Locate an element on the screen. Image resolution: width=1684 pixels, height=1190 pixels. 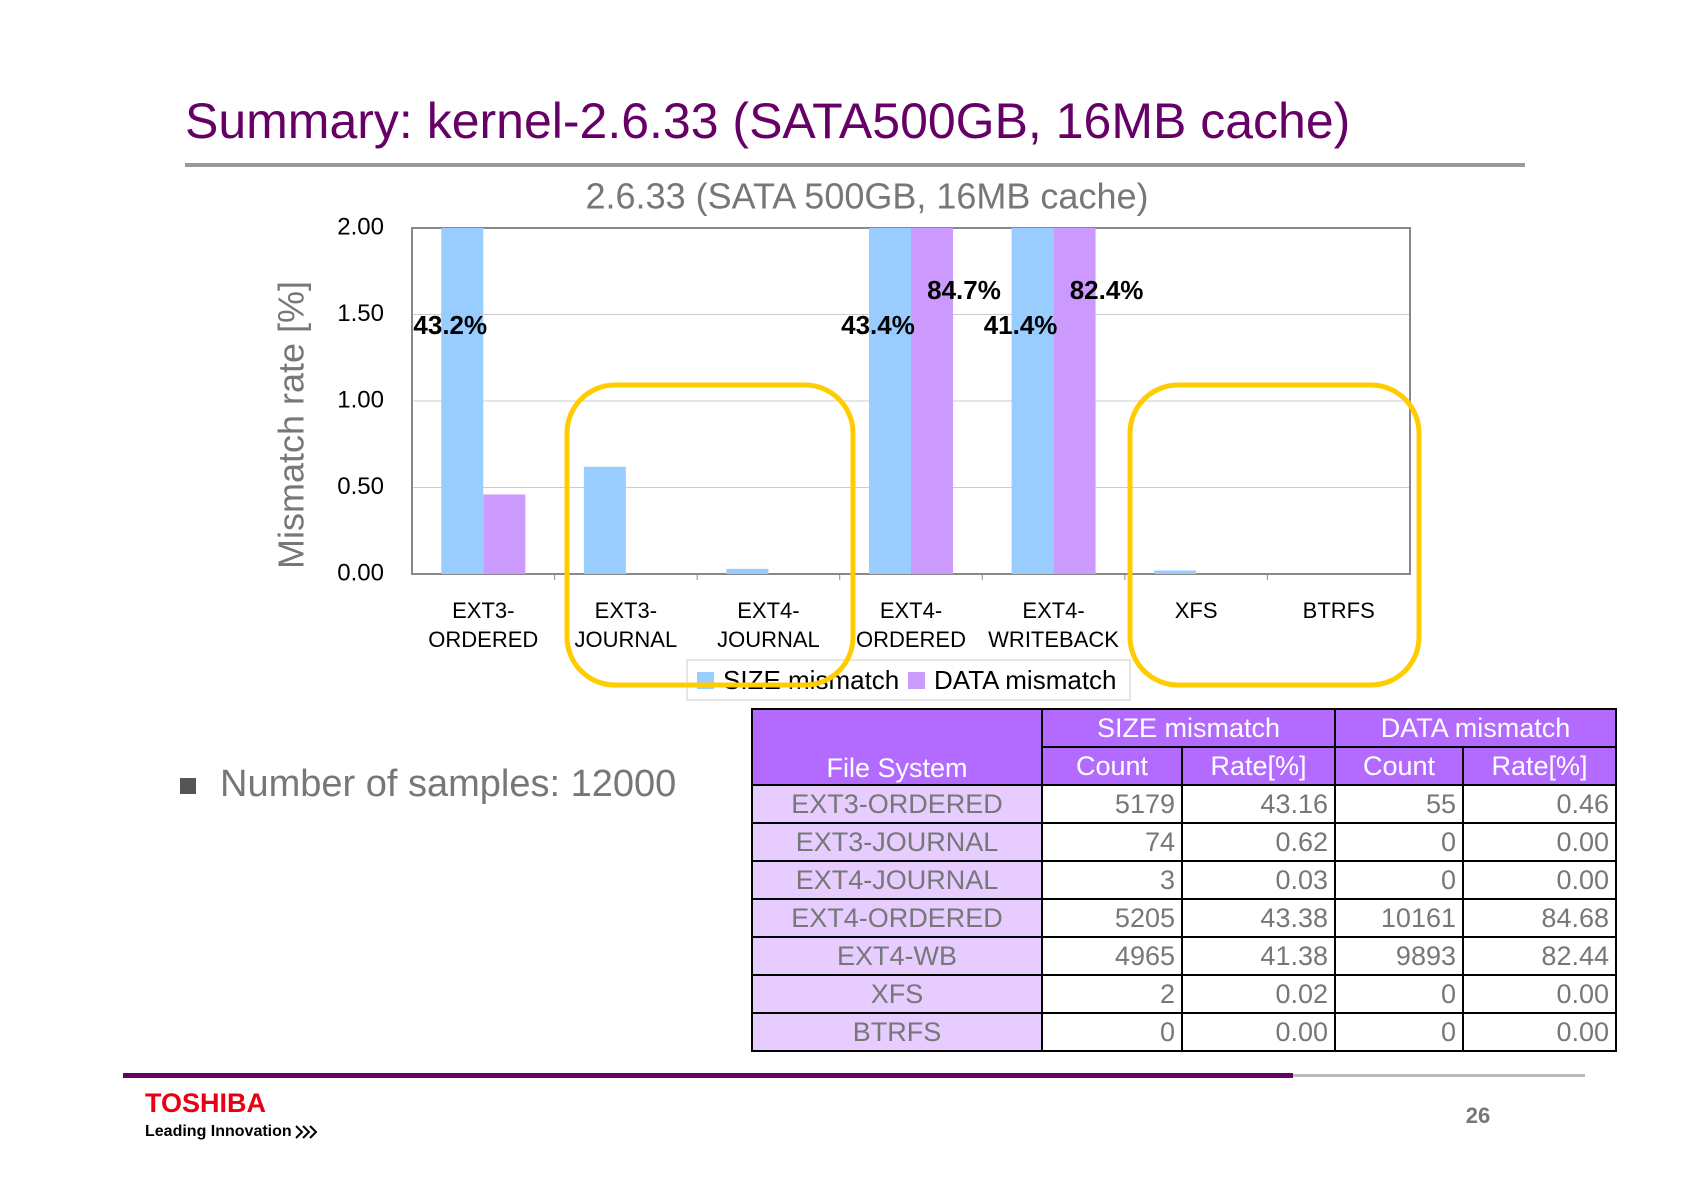
y-tick-label: 0.00 is located at coordinates (360, 572).